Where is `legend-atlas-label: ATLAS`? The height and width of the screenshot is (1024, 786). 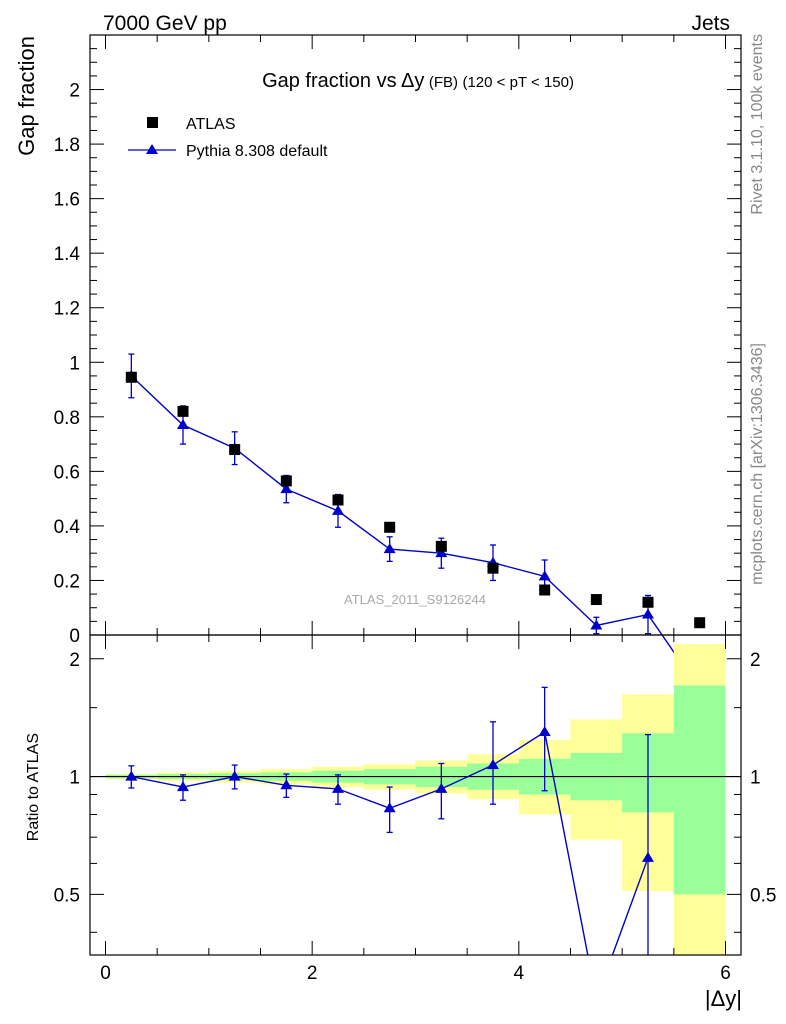
legend-atlas-label: ATLAS is located at coordinates (211, 124).